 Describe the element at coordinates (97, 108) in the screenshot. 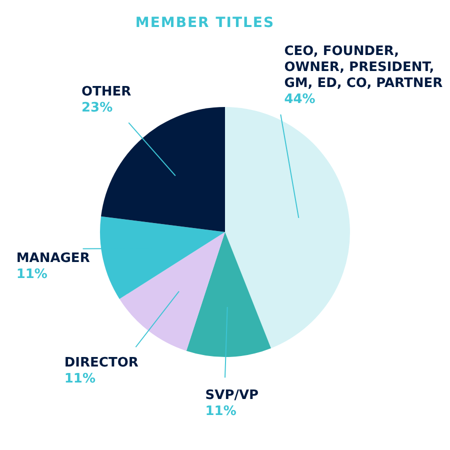

I see `data-label: 23%` at that location.